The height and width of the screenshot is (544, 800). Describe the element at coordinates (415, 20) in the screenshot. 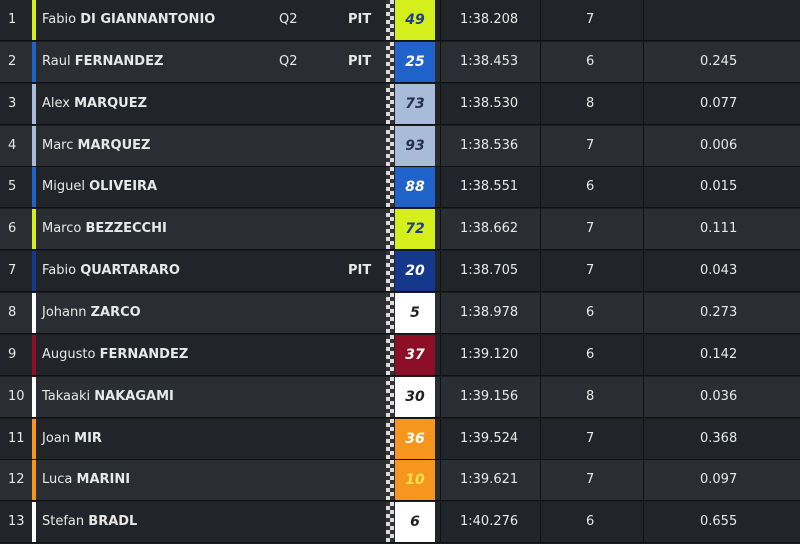

I see `rider-number: 49` at that location.